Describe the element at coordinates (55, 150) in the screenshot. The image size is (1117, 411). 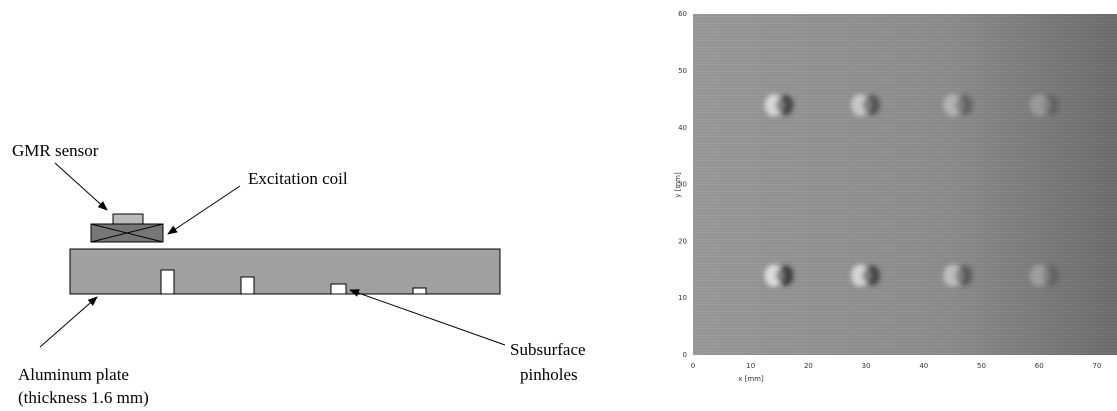
I see `label: GMR sensor` at that location.